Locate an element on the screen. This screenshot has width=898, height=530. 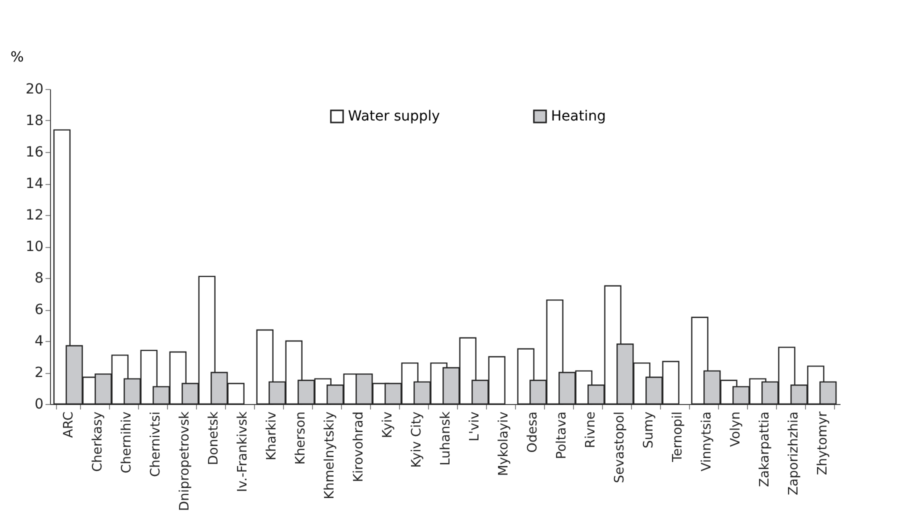
x-tick-label: Vinnytsia is located at coordinates (706, 442).